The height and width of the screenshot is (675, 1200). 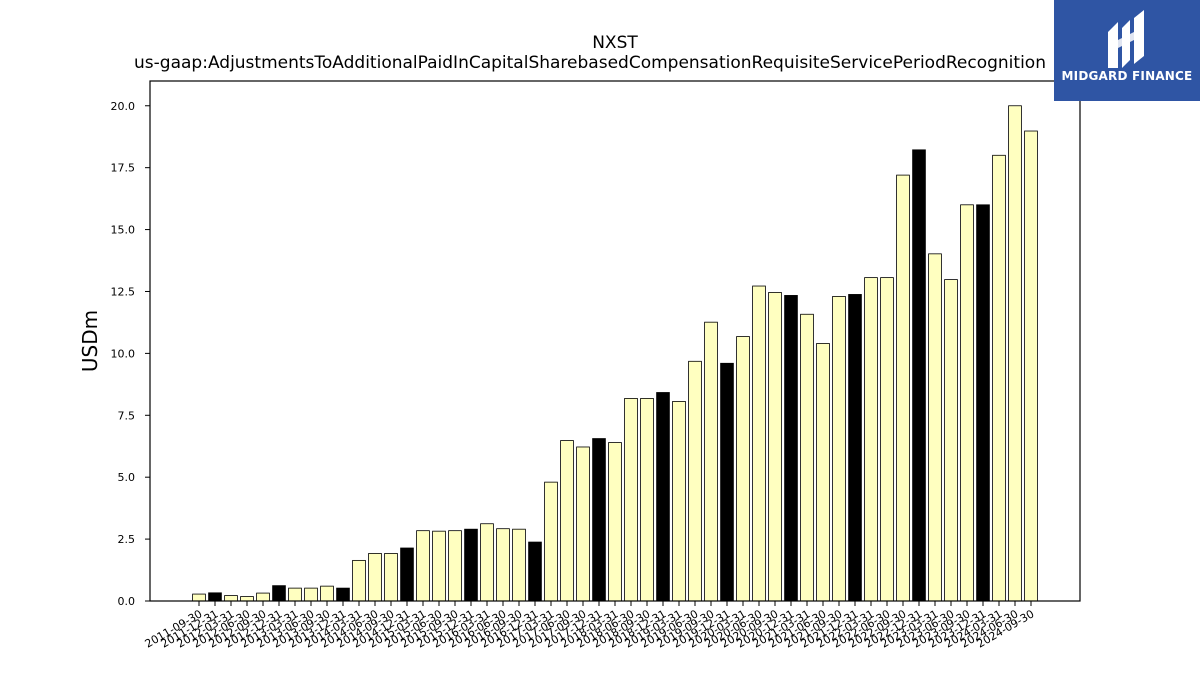 I want to click on y-axis-label: USDm, so click(x=90, y=341).